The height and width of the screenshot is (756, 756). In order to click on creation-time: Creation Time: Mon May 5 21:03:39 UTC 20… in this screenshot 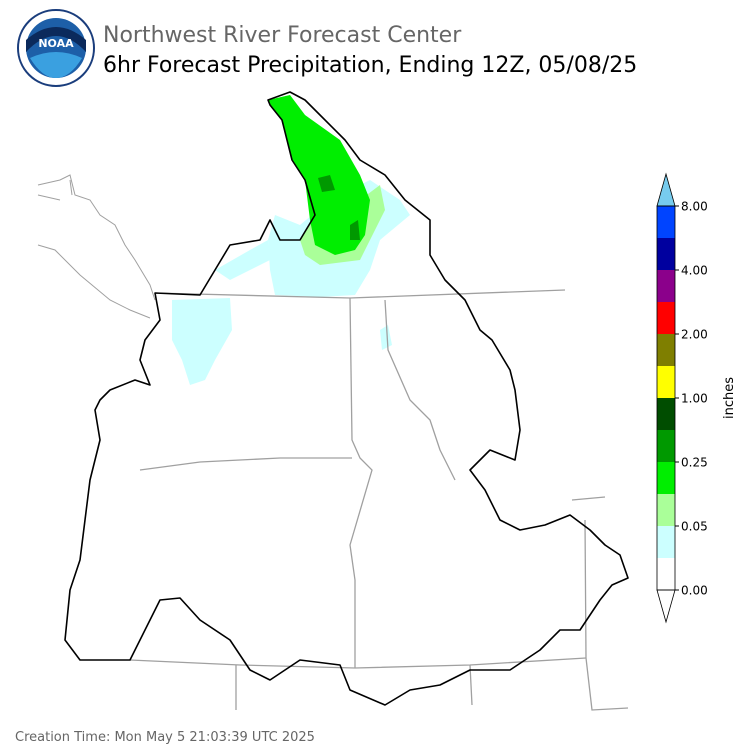, I will do `click(165, 737)`.